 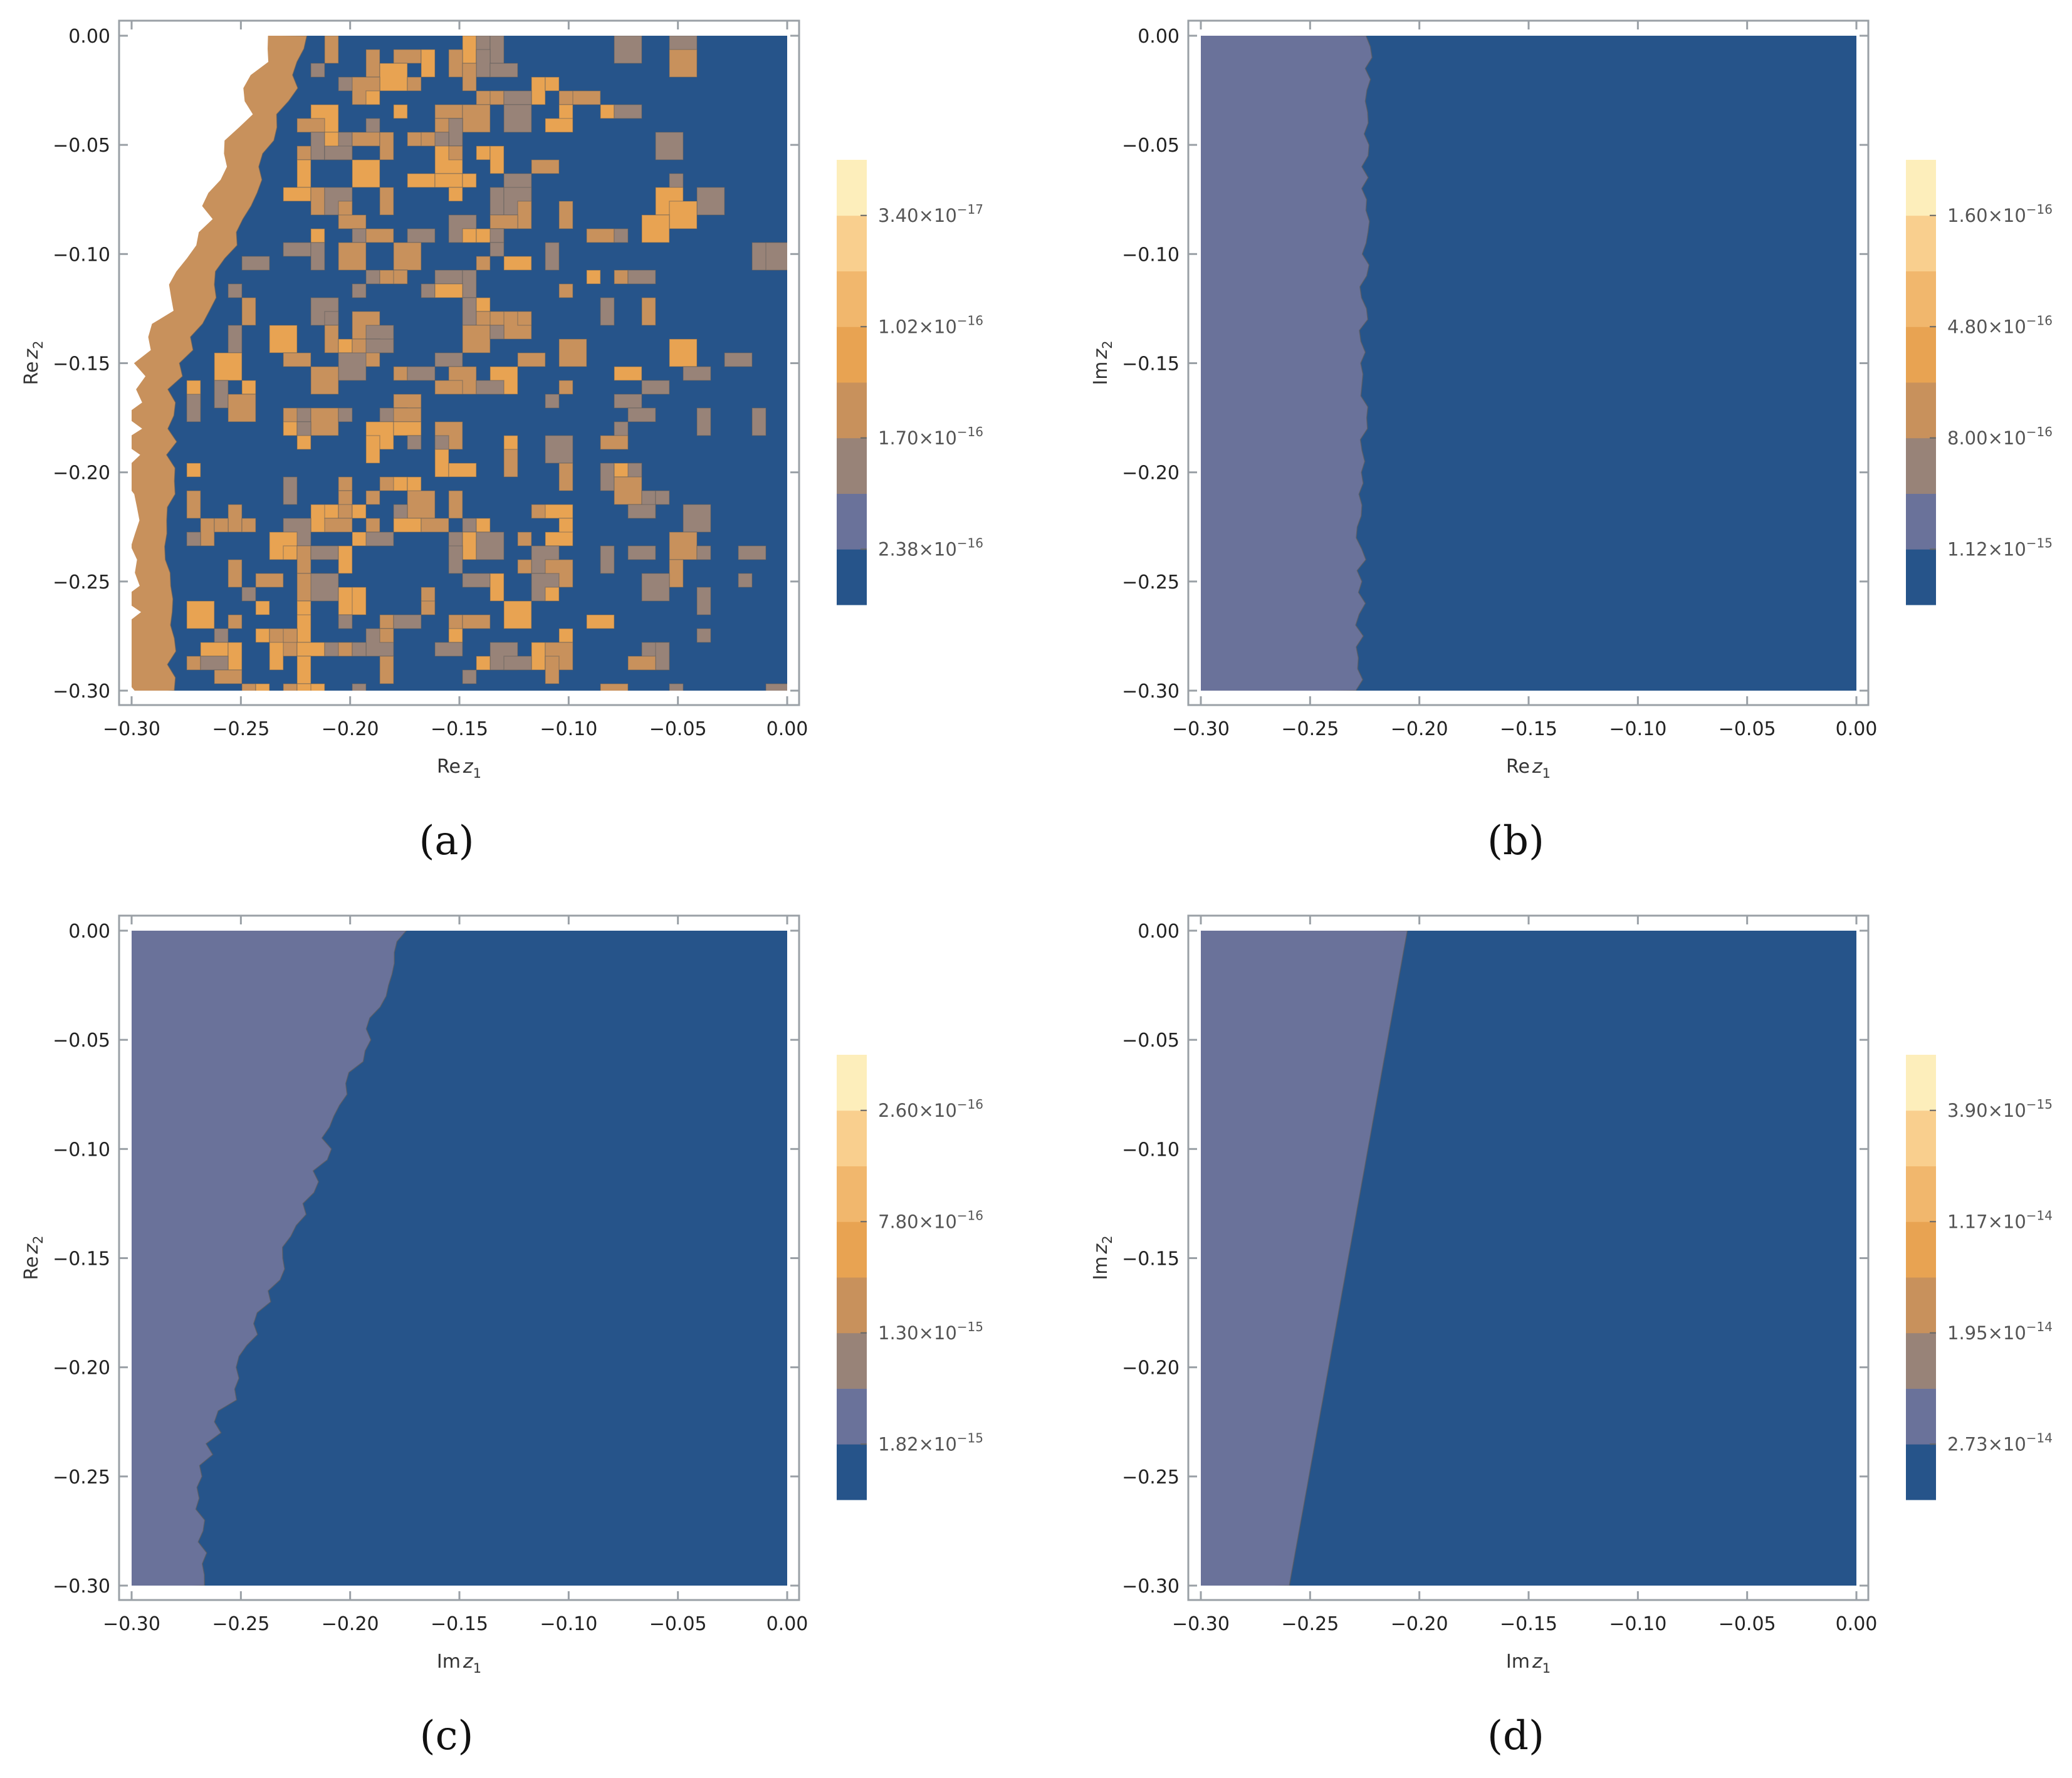 I want to click on colorbar-level-label: 1.82×10⁻¹⁵, so click(x=930, y=1442).